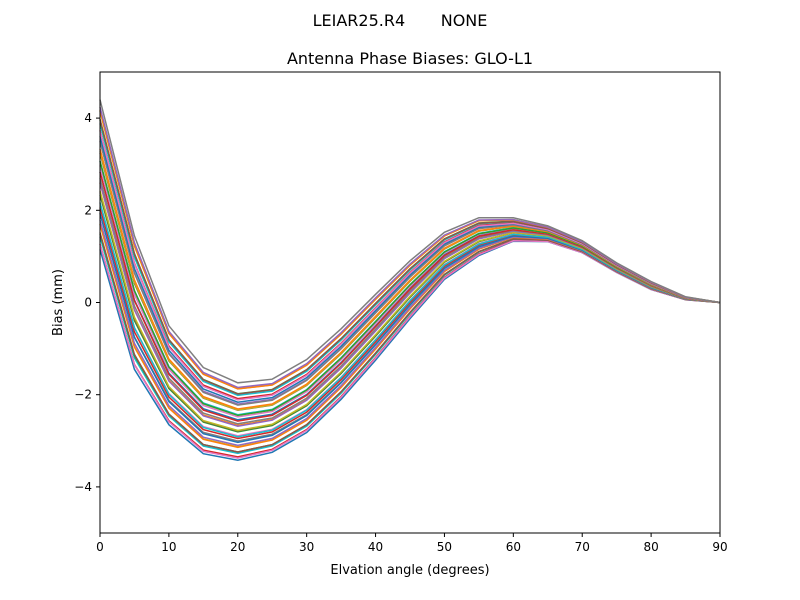  Describe the element at coordinates (237, 547) in the screenshot. I see `x-tick-label: 20` at that location.